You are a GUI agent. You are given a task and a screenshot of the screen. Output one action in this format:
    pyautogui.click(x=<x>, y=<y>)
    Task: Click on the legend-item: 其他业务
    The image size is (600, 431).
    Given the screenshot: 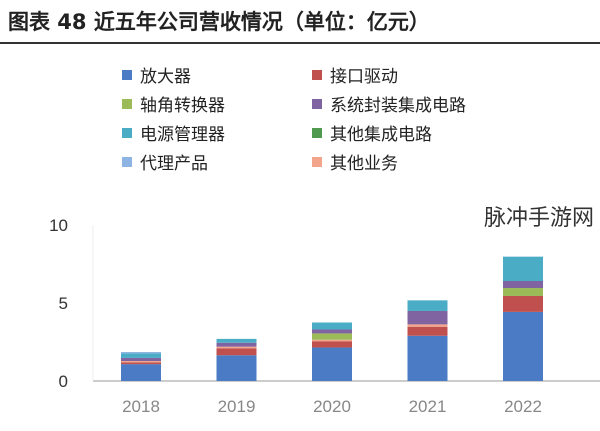 What is the action you would take?
    pyautogui.click(x=355, y=161)
    